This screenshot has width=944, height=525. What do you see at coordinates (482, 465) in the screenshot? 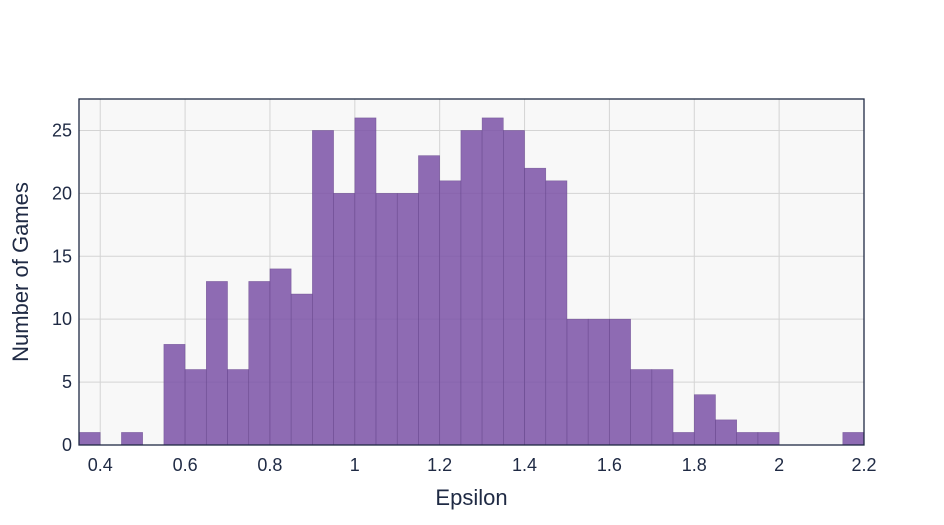
I see `x-axis-tick-labels: 0.4 0.6 0.8 1 1.2 1.4 1.6 1.8 2 2.2` at bounding box center [482, 465].